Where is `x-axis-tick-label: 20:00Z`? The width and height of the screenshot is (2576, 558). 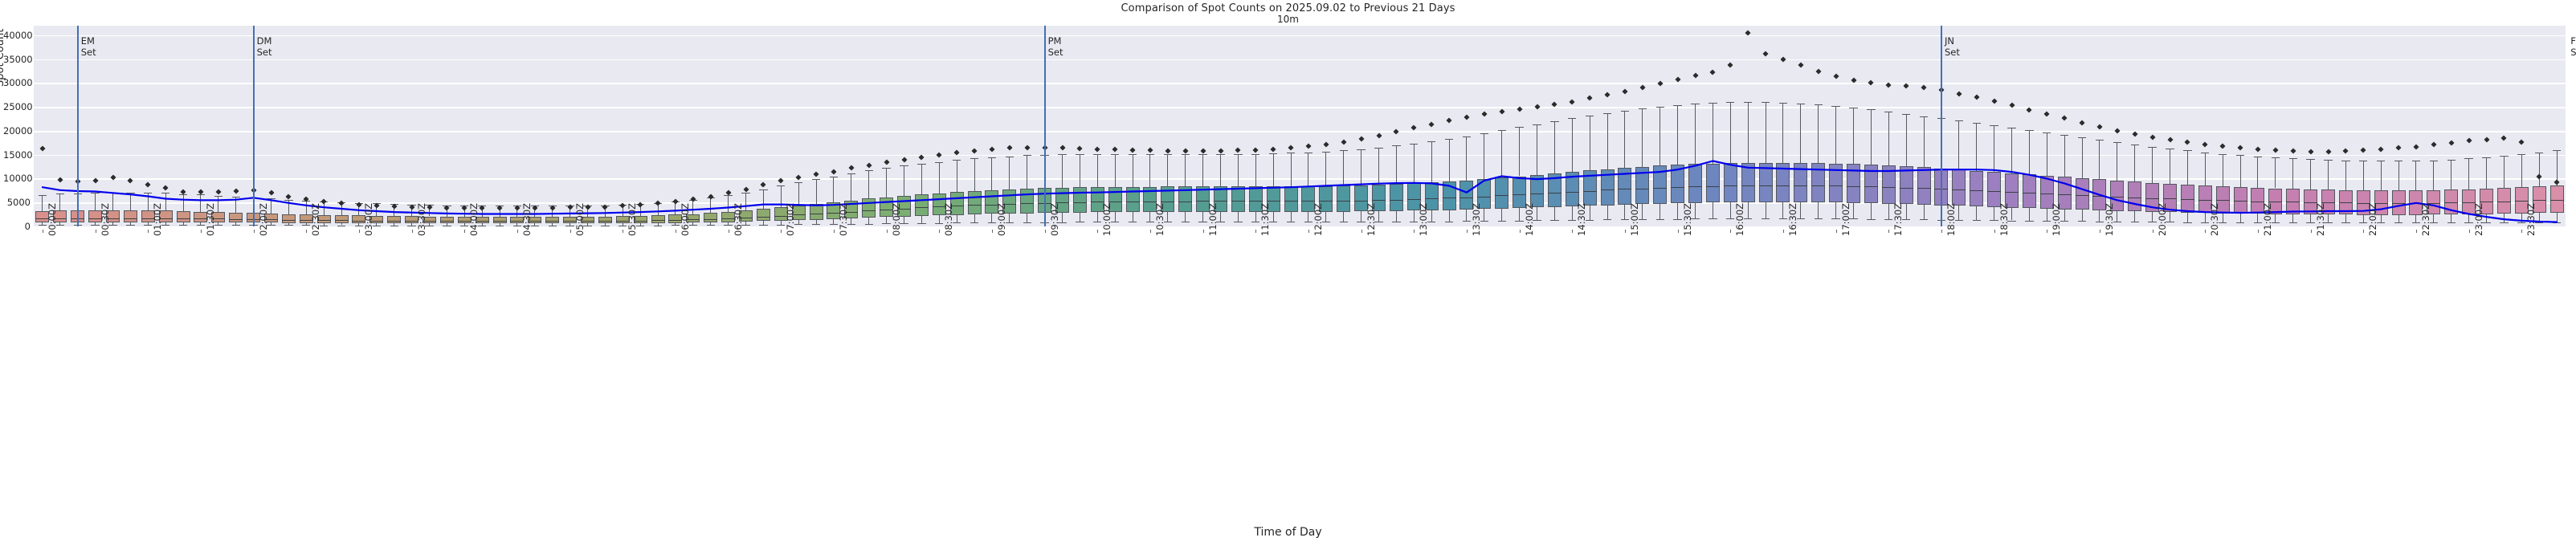 x-axis-tick-label: 20:00Z is located at coordinates (2162, 219).